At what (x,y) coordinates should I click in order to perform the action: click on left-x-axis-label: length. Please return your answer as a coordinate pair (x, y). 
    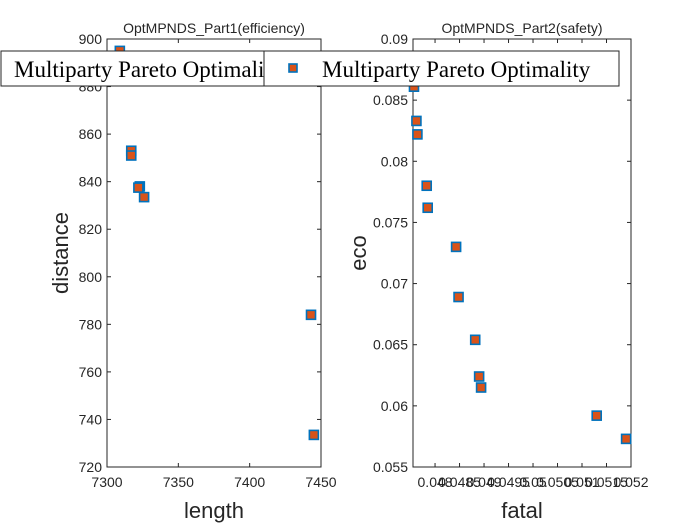
    Looking at the image, I should click on (214, 510).